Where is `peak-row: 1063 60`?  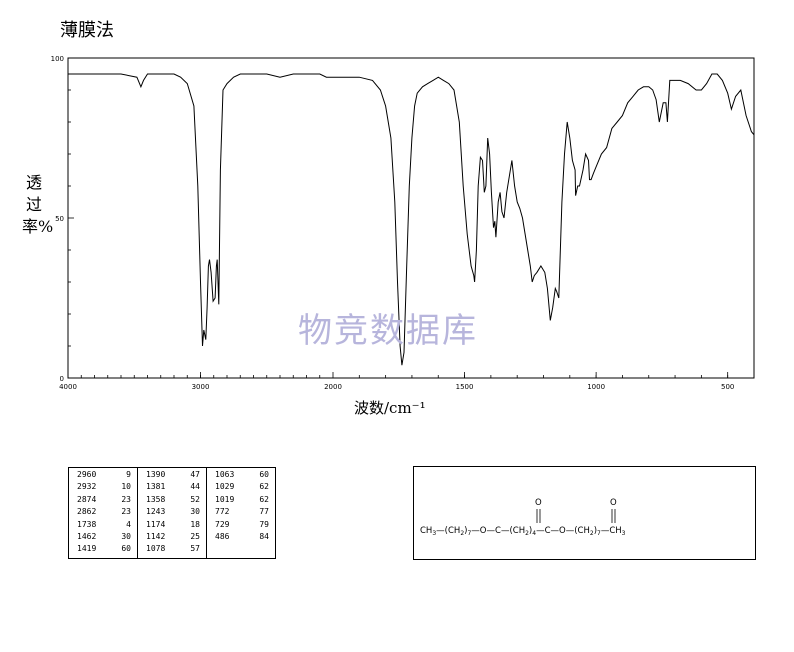
peak-row: 1063 60 is located at coordinates (241, 475).